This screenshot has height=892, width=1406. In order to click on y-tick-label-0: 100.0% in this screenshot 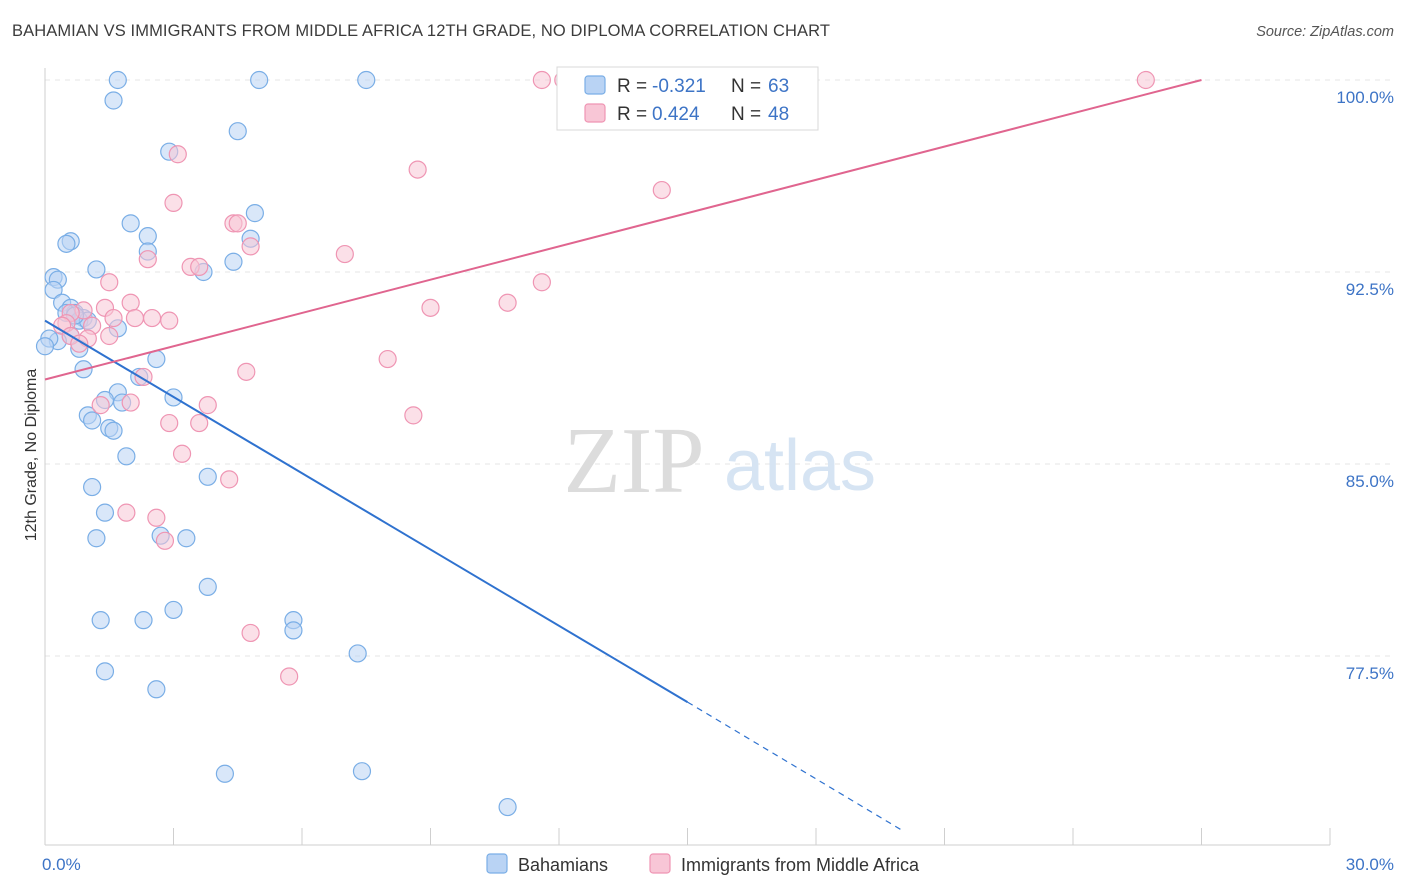, I will do `click(1365, 97)`.